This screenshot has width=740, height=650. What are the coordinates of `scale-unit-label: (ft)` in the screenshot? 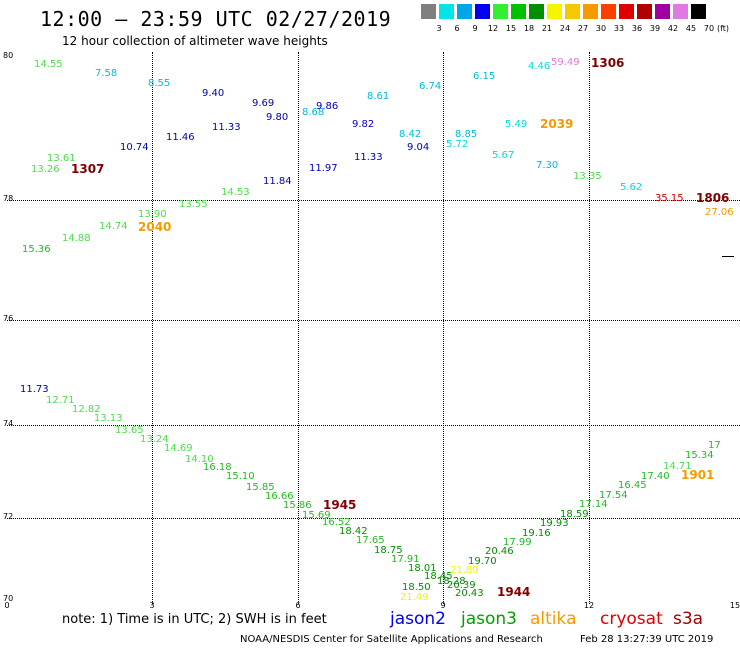 It's located at (723, 28).